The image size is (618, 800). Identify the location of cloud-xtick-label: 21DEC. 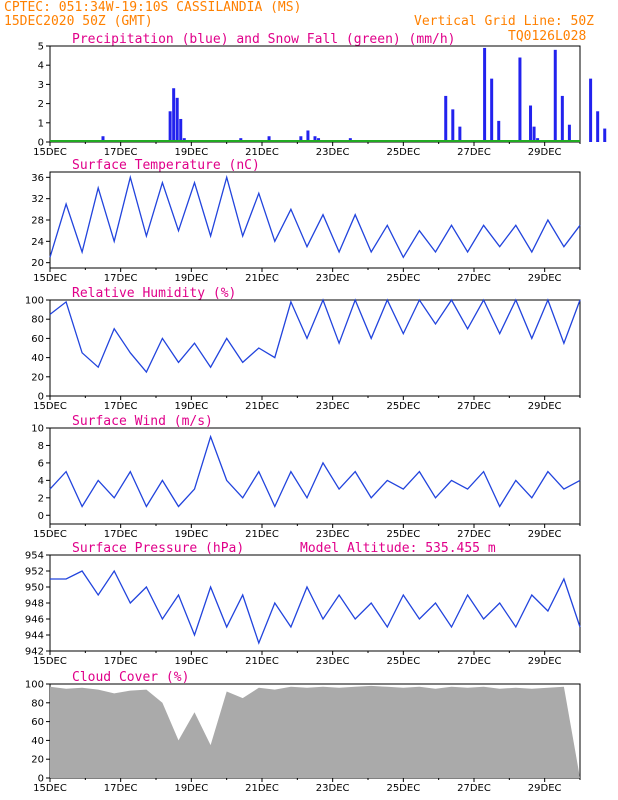
(262, 788).